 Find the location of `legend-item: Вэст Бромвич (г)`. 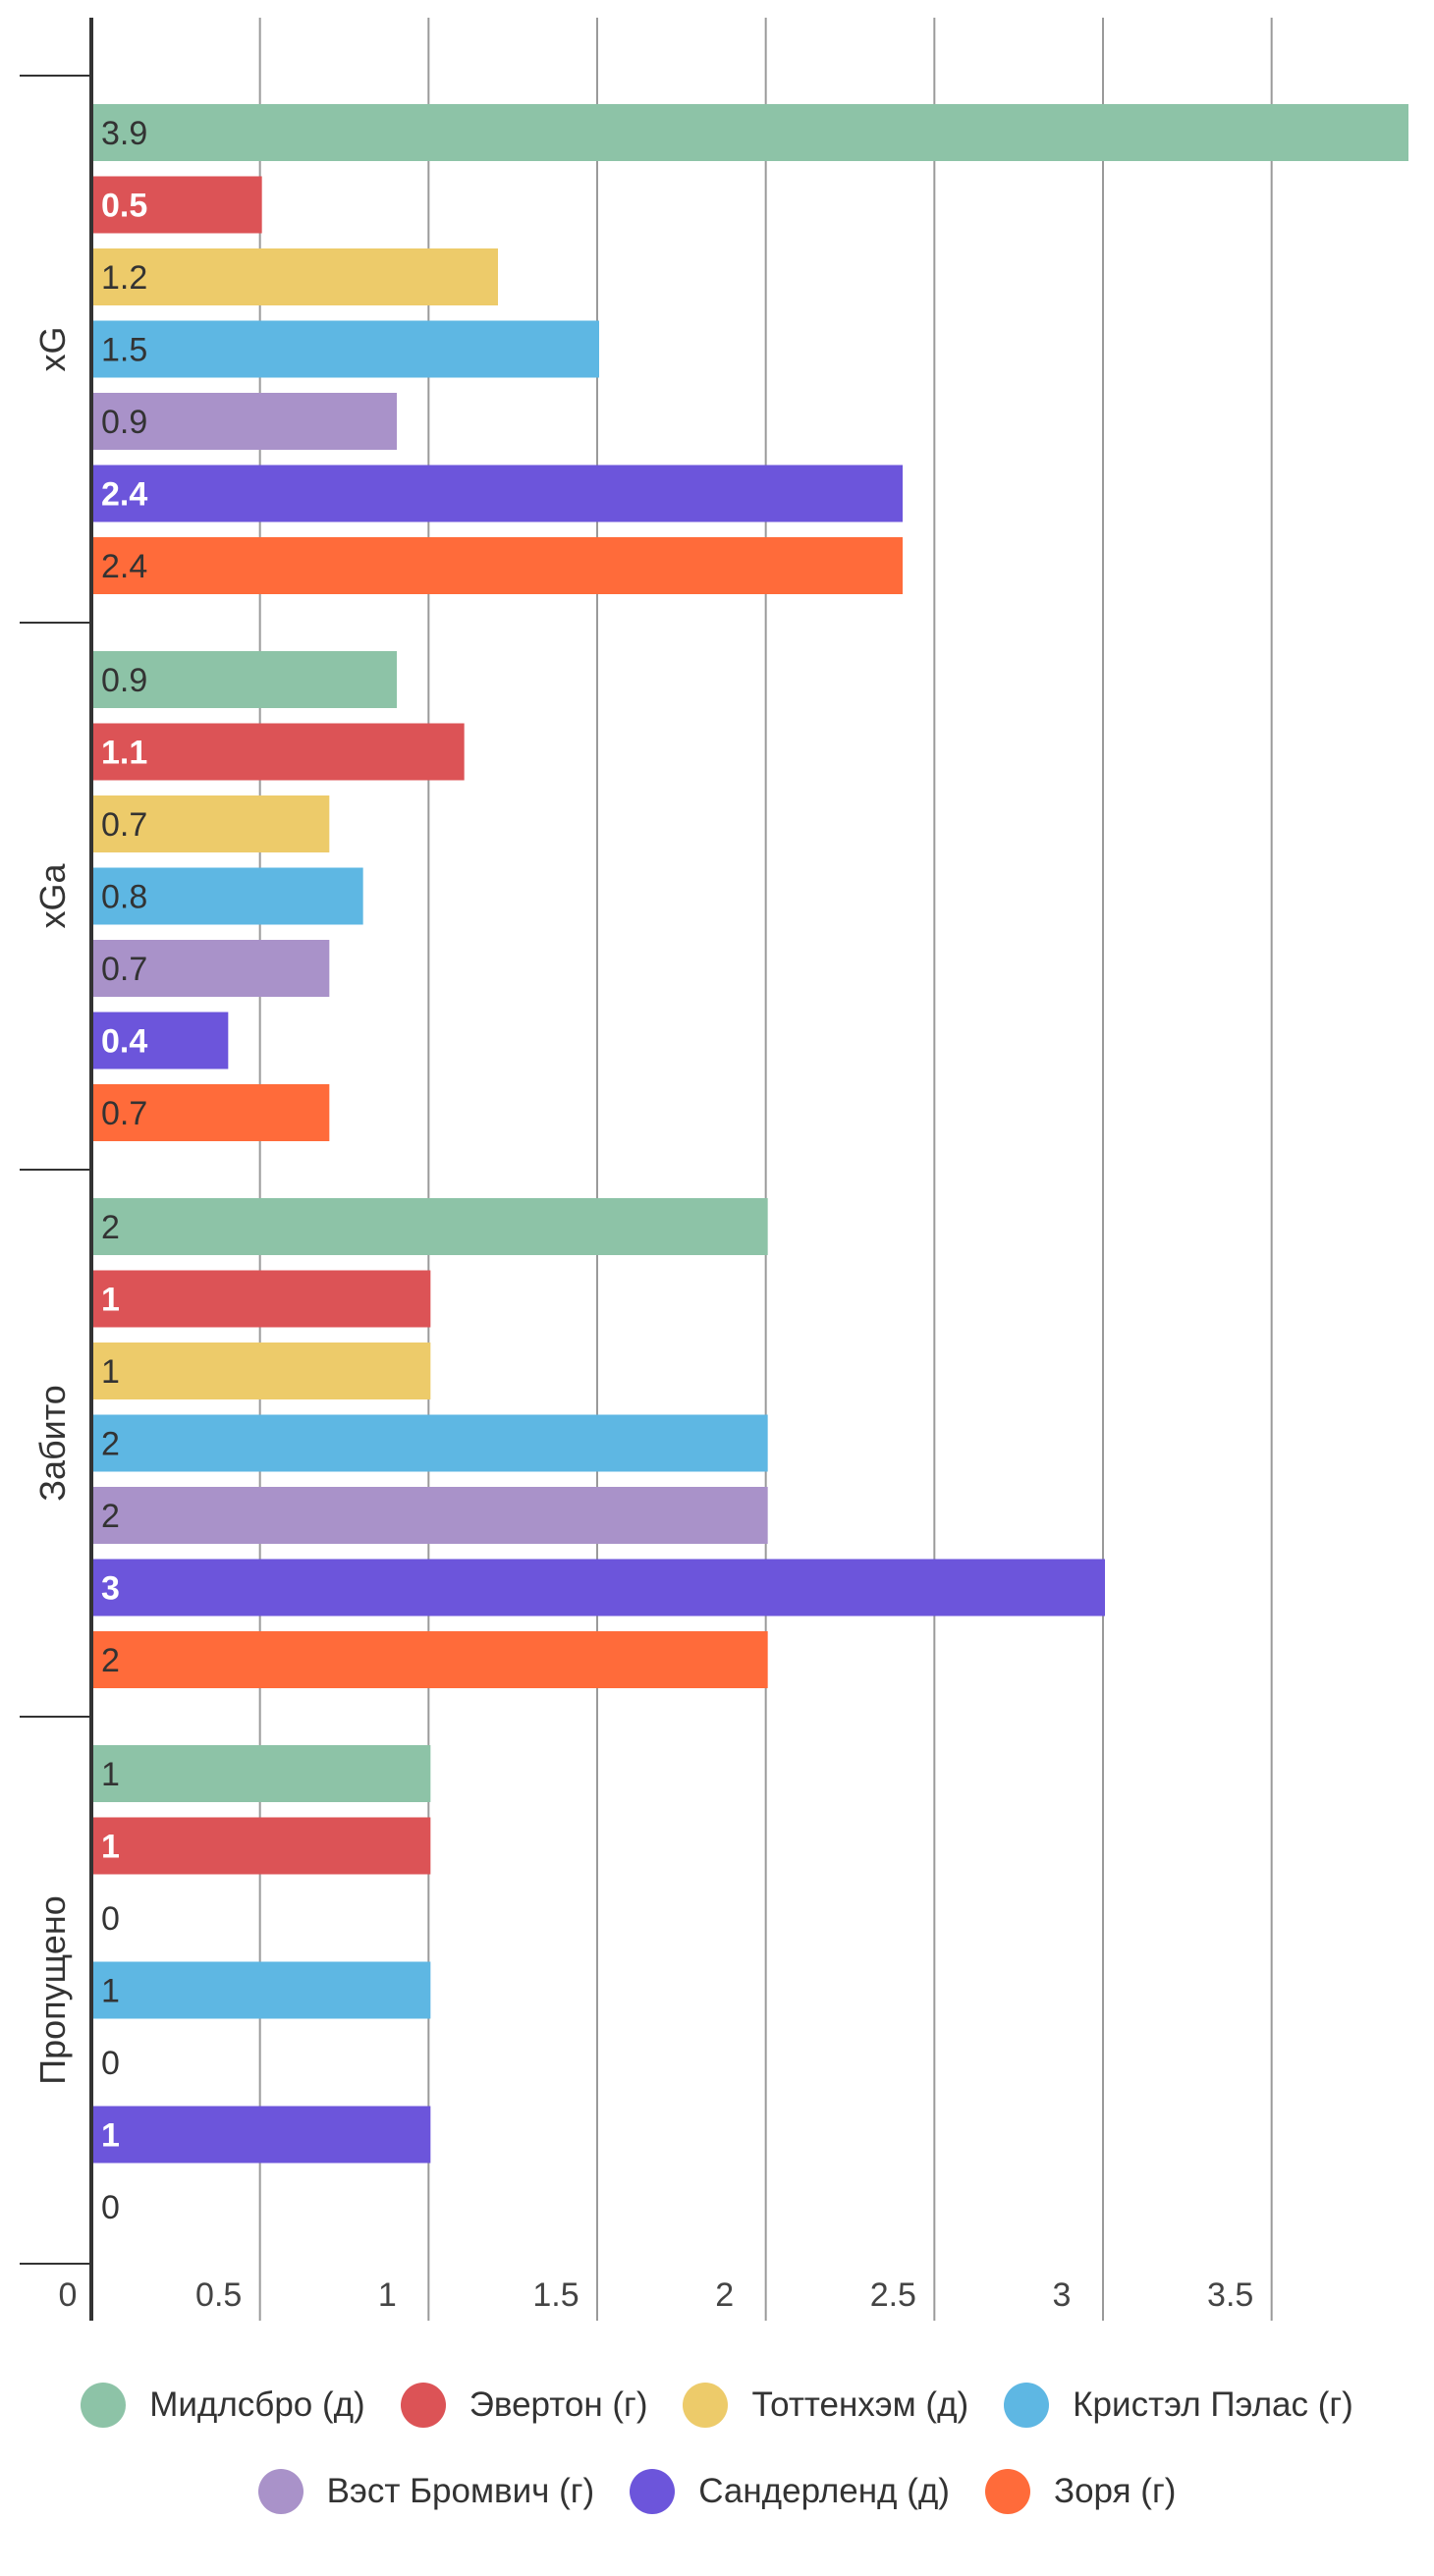

legend-item: Вэст Бромвич (г) is located at coordinates (426, 2492).